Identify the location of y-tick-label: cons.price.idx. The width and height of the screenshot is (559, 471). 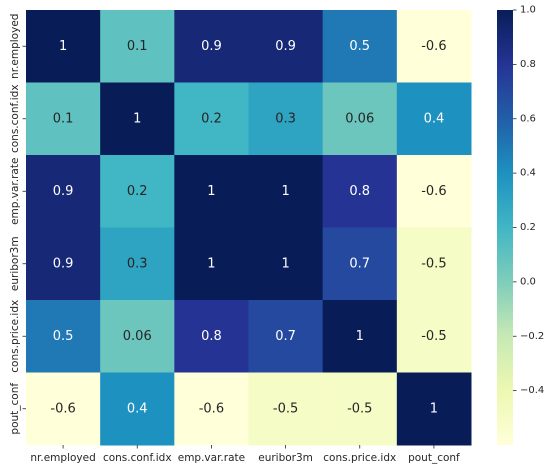
(15, 336).